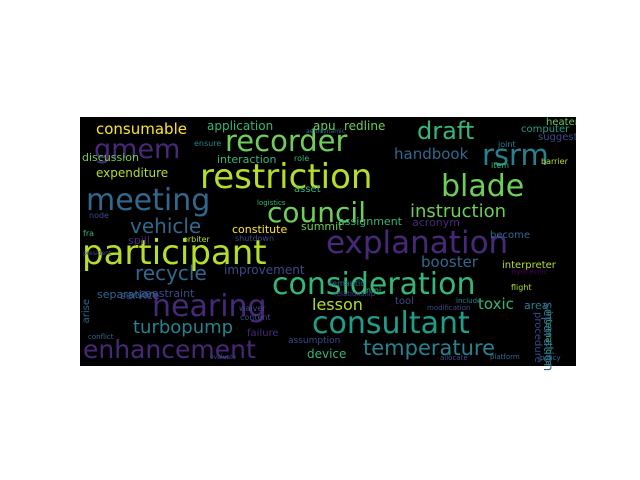  Describe the element at coordinates (557, 137) in the screenshot. I see `word-computer: suggest` at that location.